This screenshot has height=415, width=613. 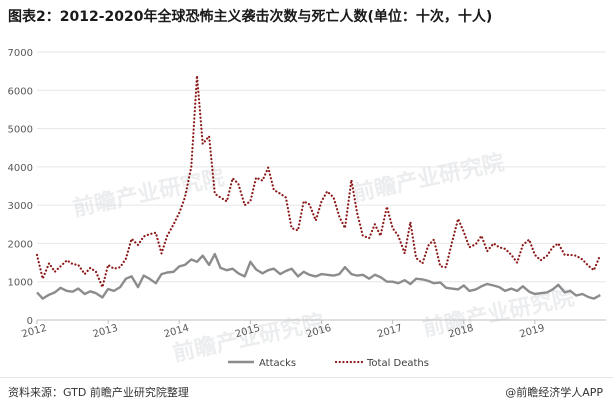 I want to click on x-tick-label: 2019, so click(x=531, y=332).